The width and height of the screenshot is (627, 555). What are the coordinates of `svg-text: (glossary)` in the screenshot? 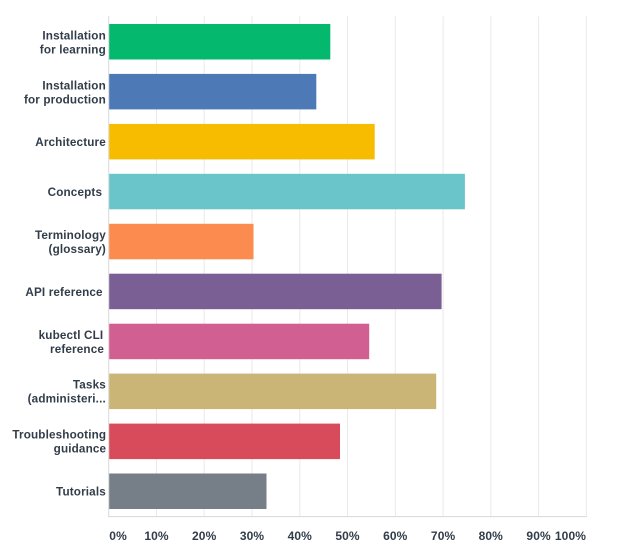 It's located at (77, 249).